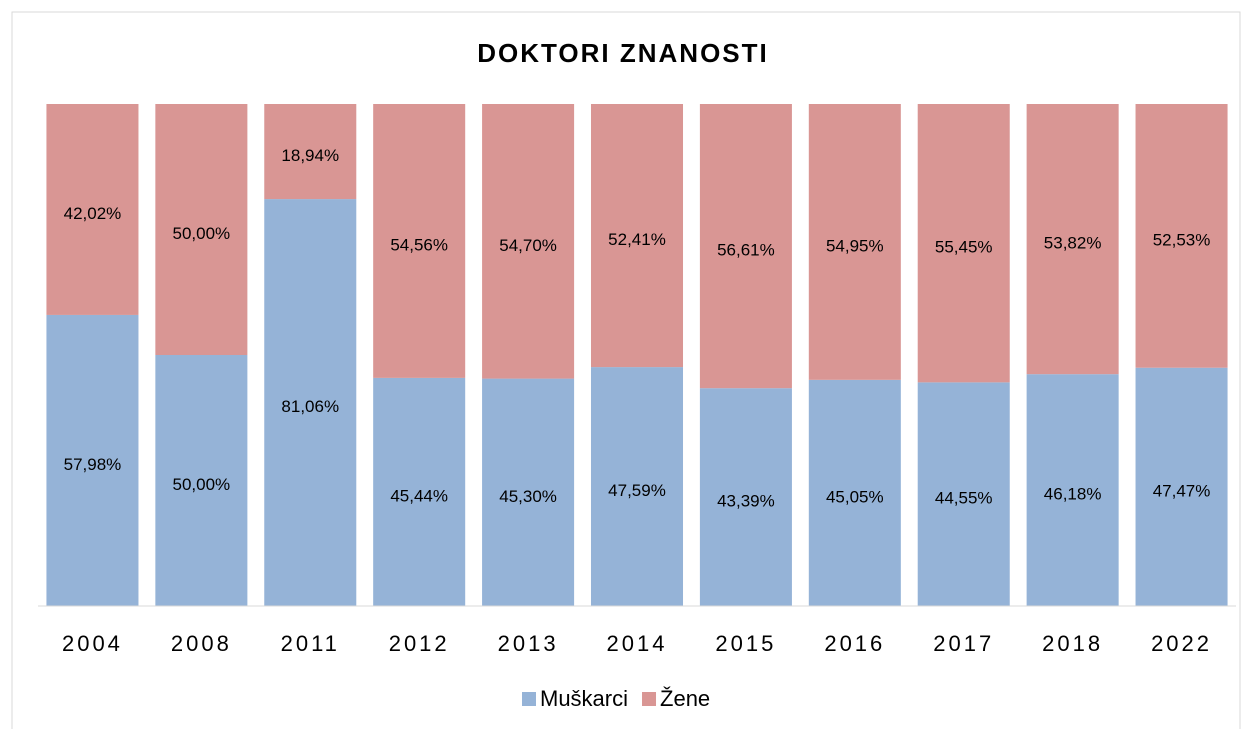 The image size is (1247, 729). I want to click on data-label: 57,98%, so click(93, 464).